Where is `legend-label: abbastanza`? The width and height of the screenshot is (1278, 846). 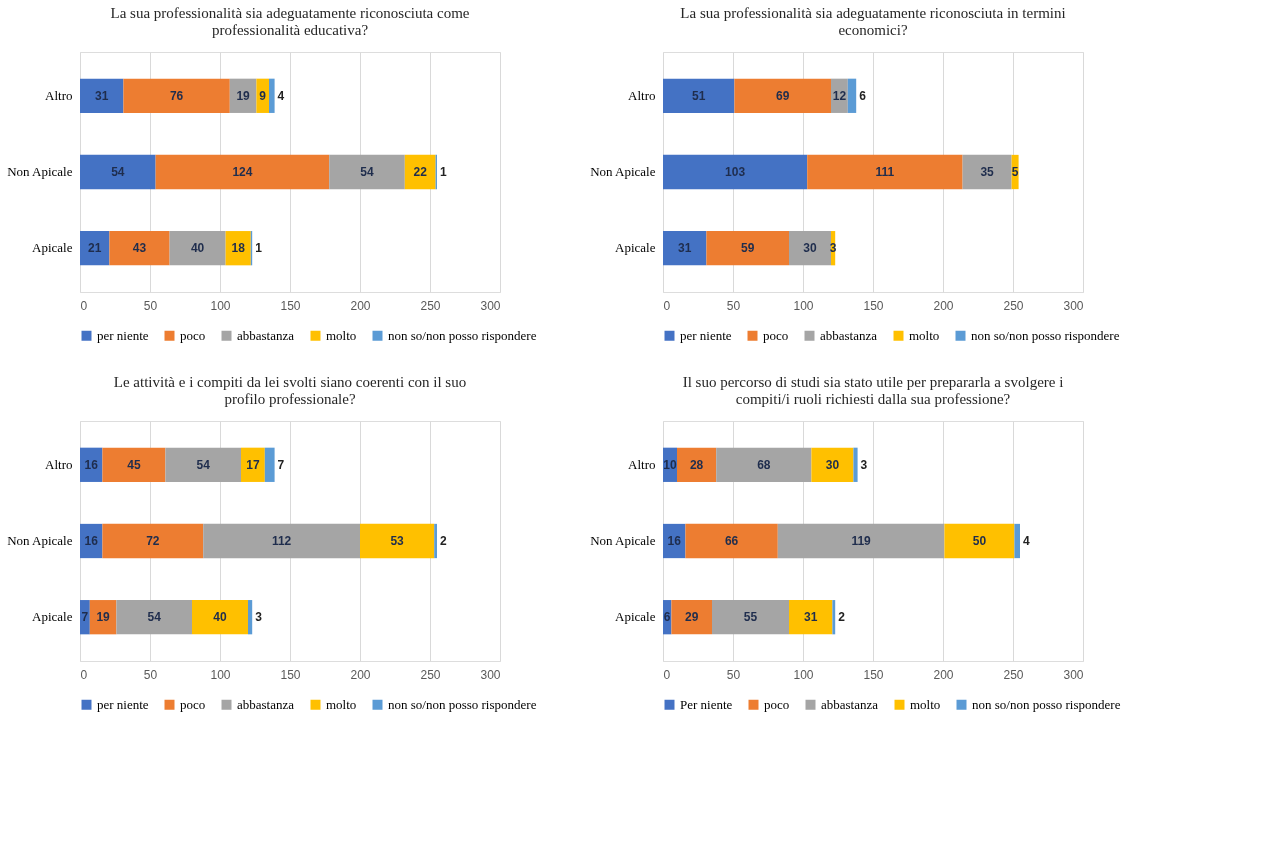 legend-label: abbastanza is located at coordinates (266, 704).